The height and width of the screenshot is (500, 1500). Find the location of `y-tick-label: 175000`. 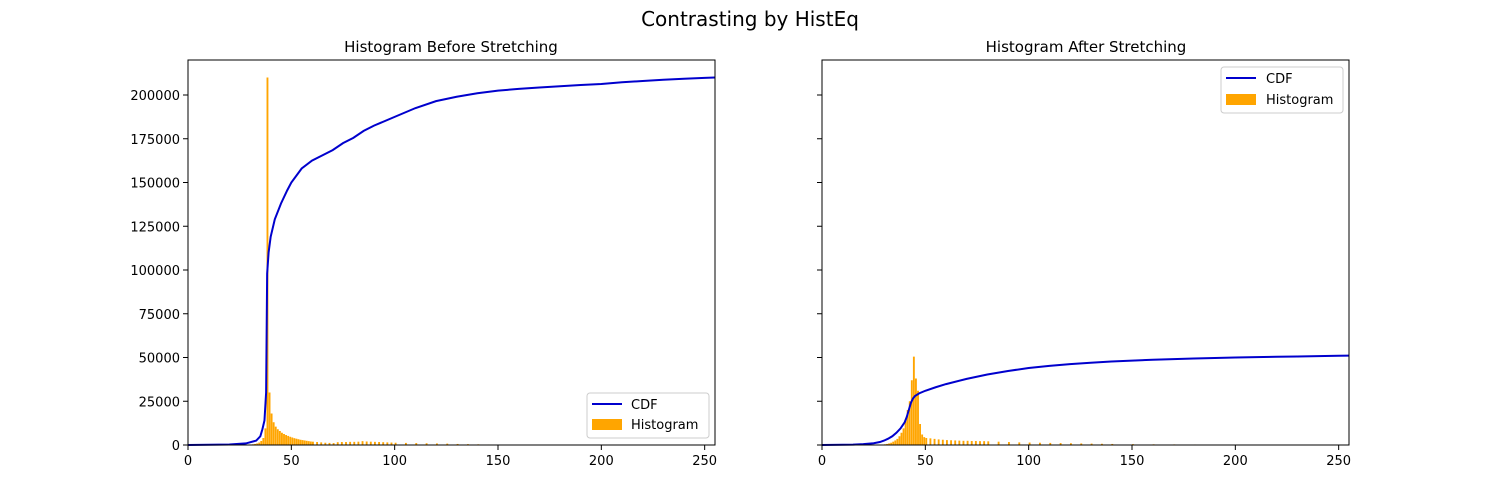

y-tick-label: 175000 is located at coordinates (155, 140).